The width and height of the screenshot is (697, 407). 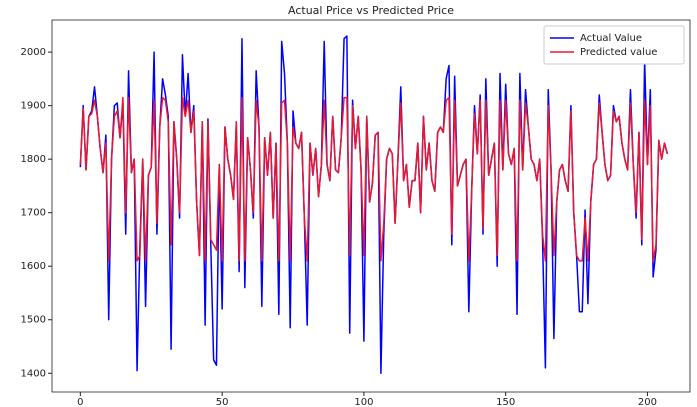 What do you see at coordinates (505, 402) in the screenshot?
I see `x-tick-label: 150` at bounding box center [505, 402].